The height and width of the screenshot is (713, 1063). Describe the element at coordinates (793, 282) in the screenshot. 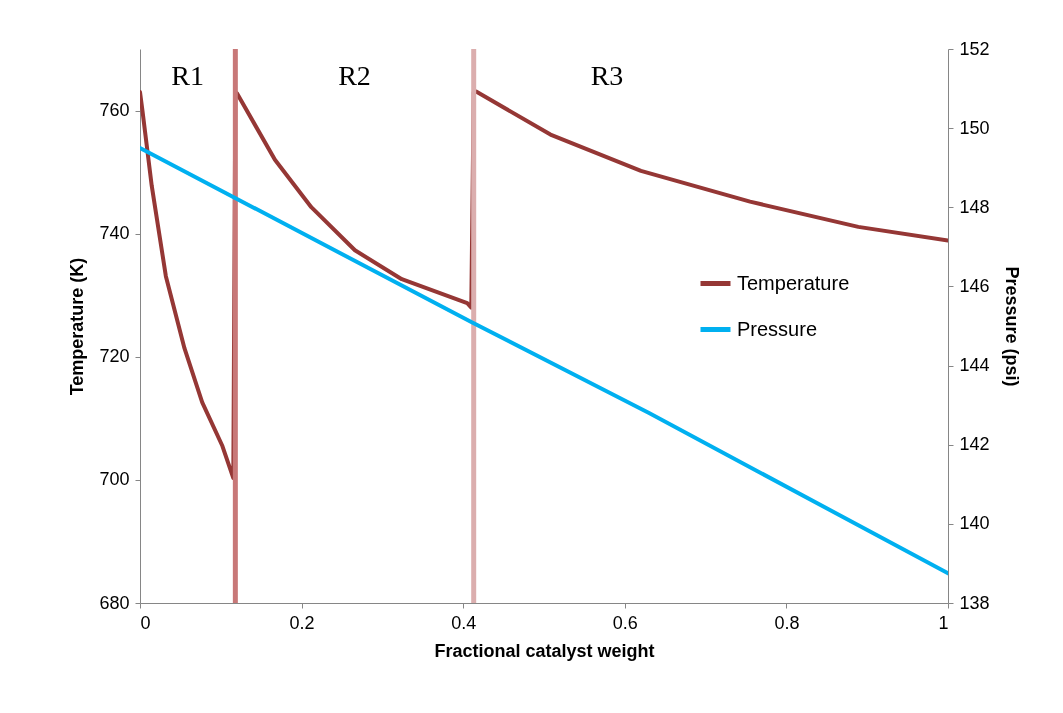

I see `legend-label: Temperature` at that location.